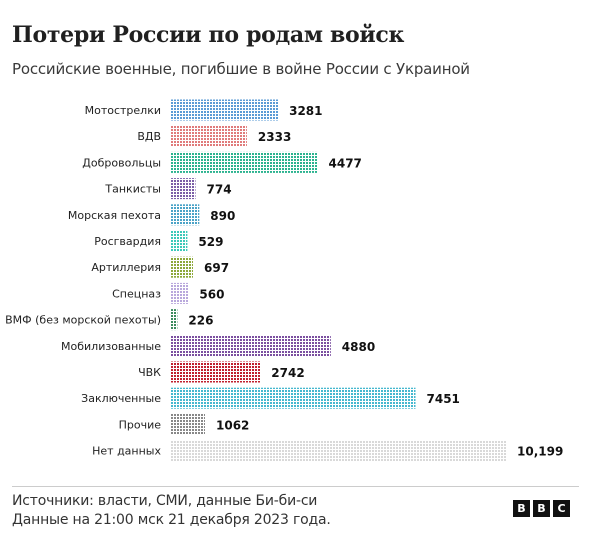 The width and height of the screenshot is (591, 543). I want to click on category-label: Нет данных, so click(126, 451).